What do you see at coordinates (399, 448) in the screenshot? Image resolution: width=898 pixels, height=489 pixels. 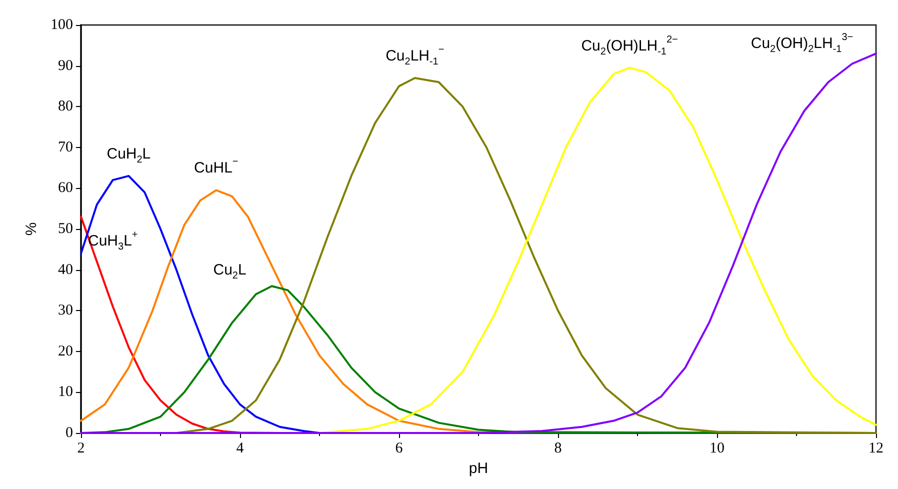 I see `x-tick-label: 6` at bounding box center [399, 448].